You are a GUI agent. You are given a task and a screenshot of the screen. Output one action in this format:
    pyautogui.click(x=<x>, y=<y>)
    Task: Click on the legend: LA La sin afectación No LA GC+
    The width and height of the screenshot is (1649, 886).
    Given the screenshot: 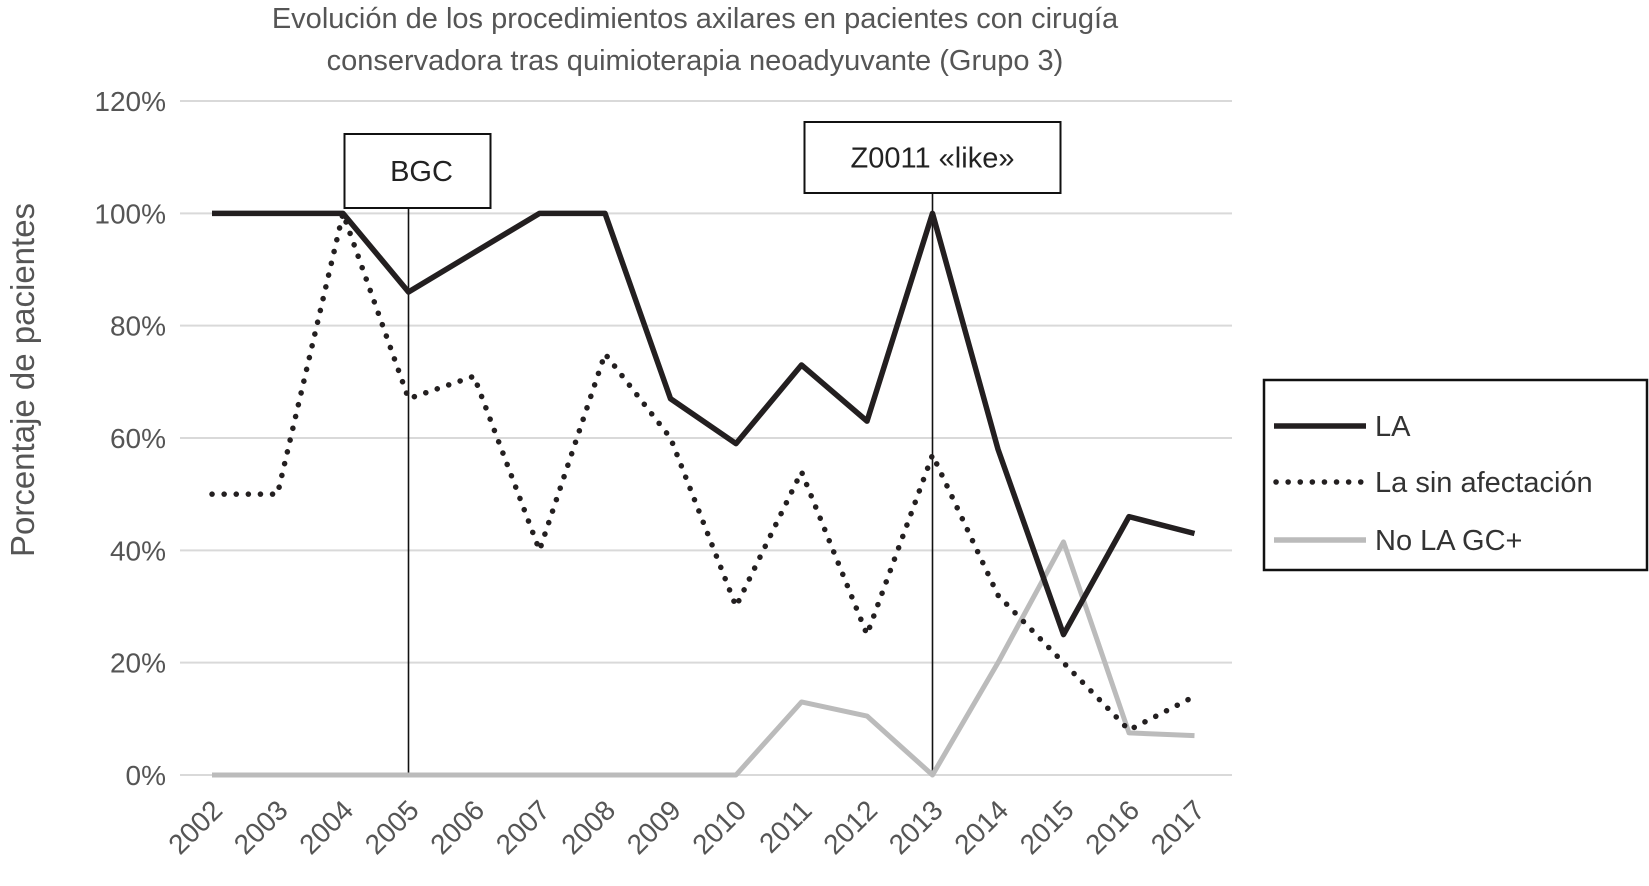 What is the action you would take?
    pyautogui.click(x=1455, y=475)
    